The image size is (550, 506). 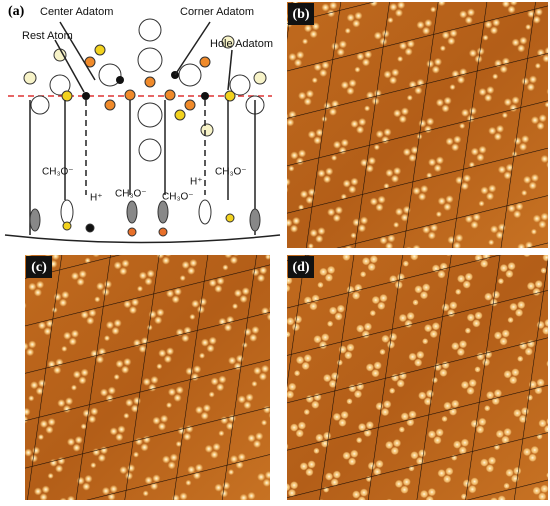 I want to click on atom-label: Corner Adatom, so click(x=217, y=12).